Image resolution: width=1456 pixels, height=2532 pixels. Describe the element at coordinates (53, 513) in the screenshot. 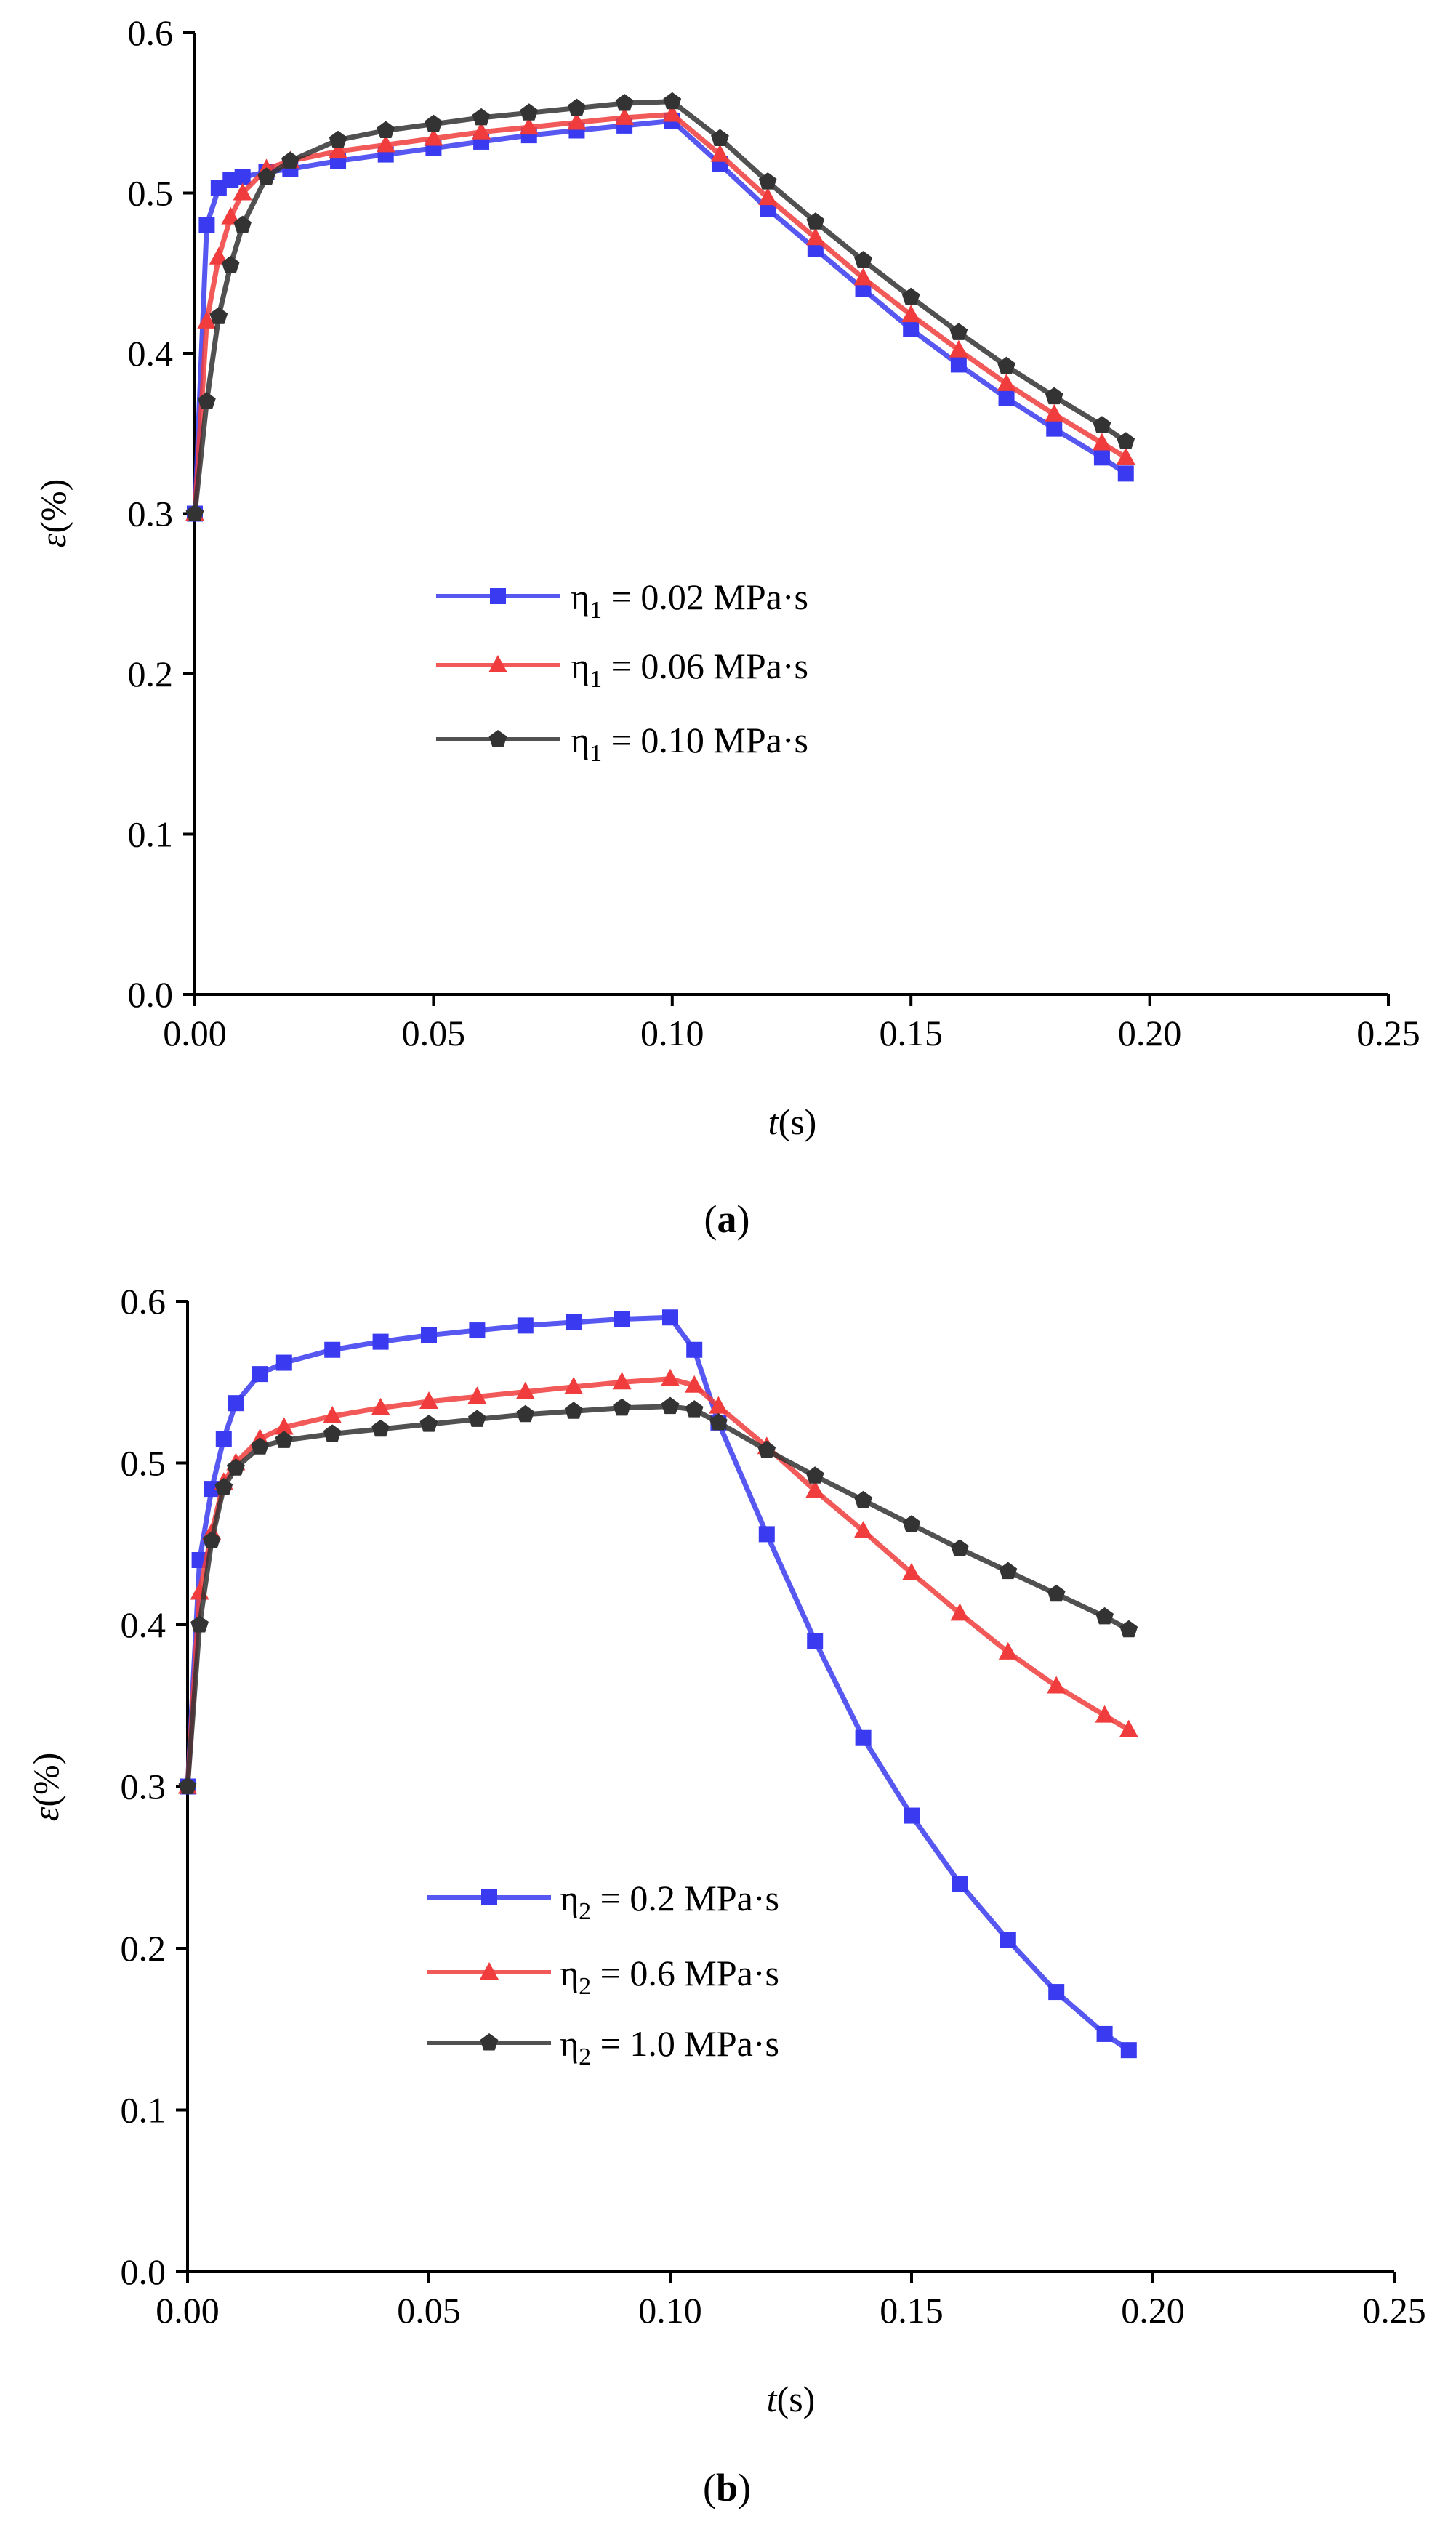

I see `y-axis-title: ε(%)` at that location.